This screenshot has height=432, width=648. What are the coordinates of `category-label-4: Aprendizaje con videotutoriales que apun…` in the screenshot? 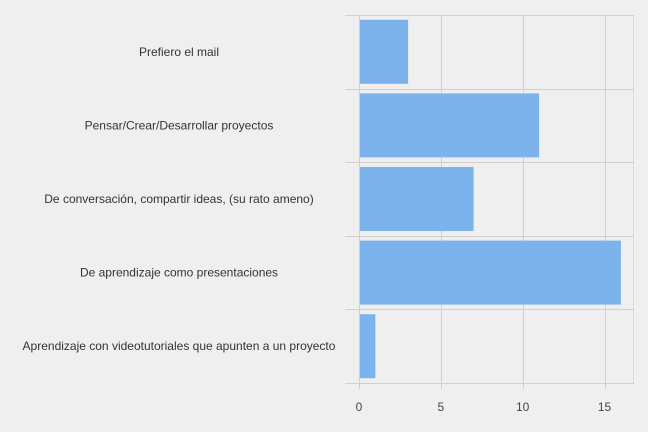 It's located at (179, 346).